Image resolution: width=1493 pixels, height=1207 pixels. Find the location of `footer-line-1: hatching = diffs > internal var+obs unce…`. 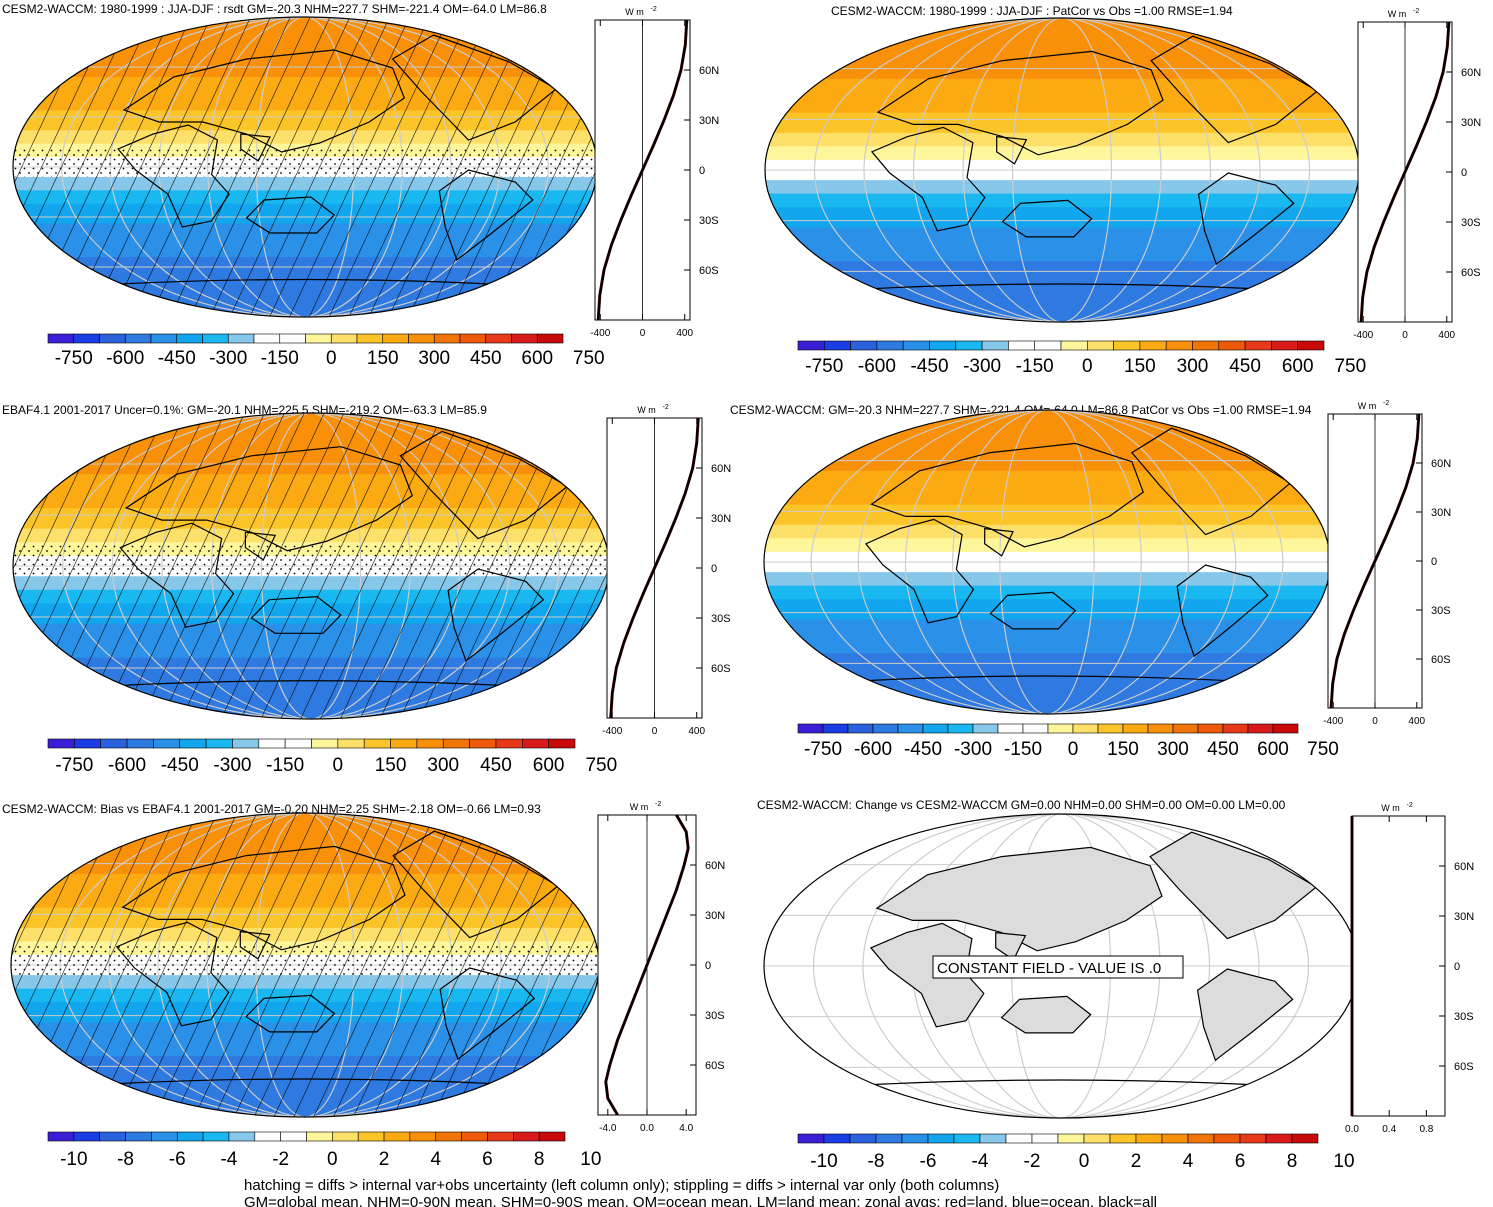

footer-line-1: hatching = diffs > internal var+obs unce… is located at coordinates (621, 1185).